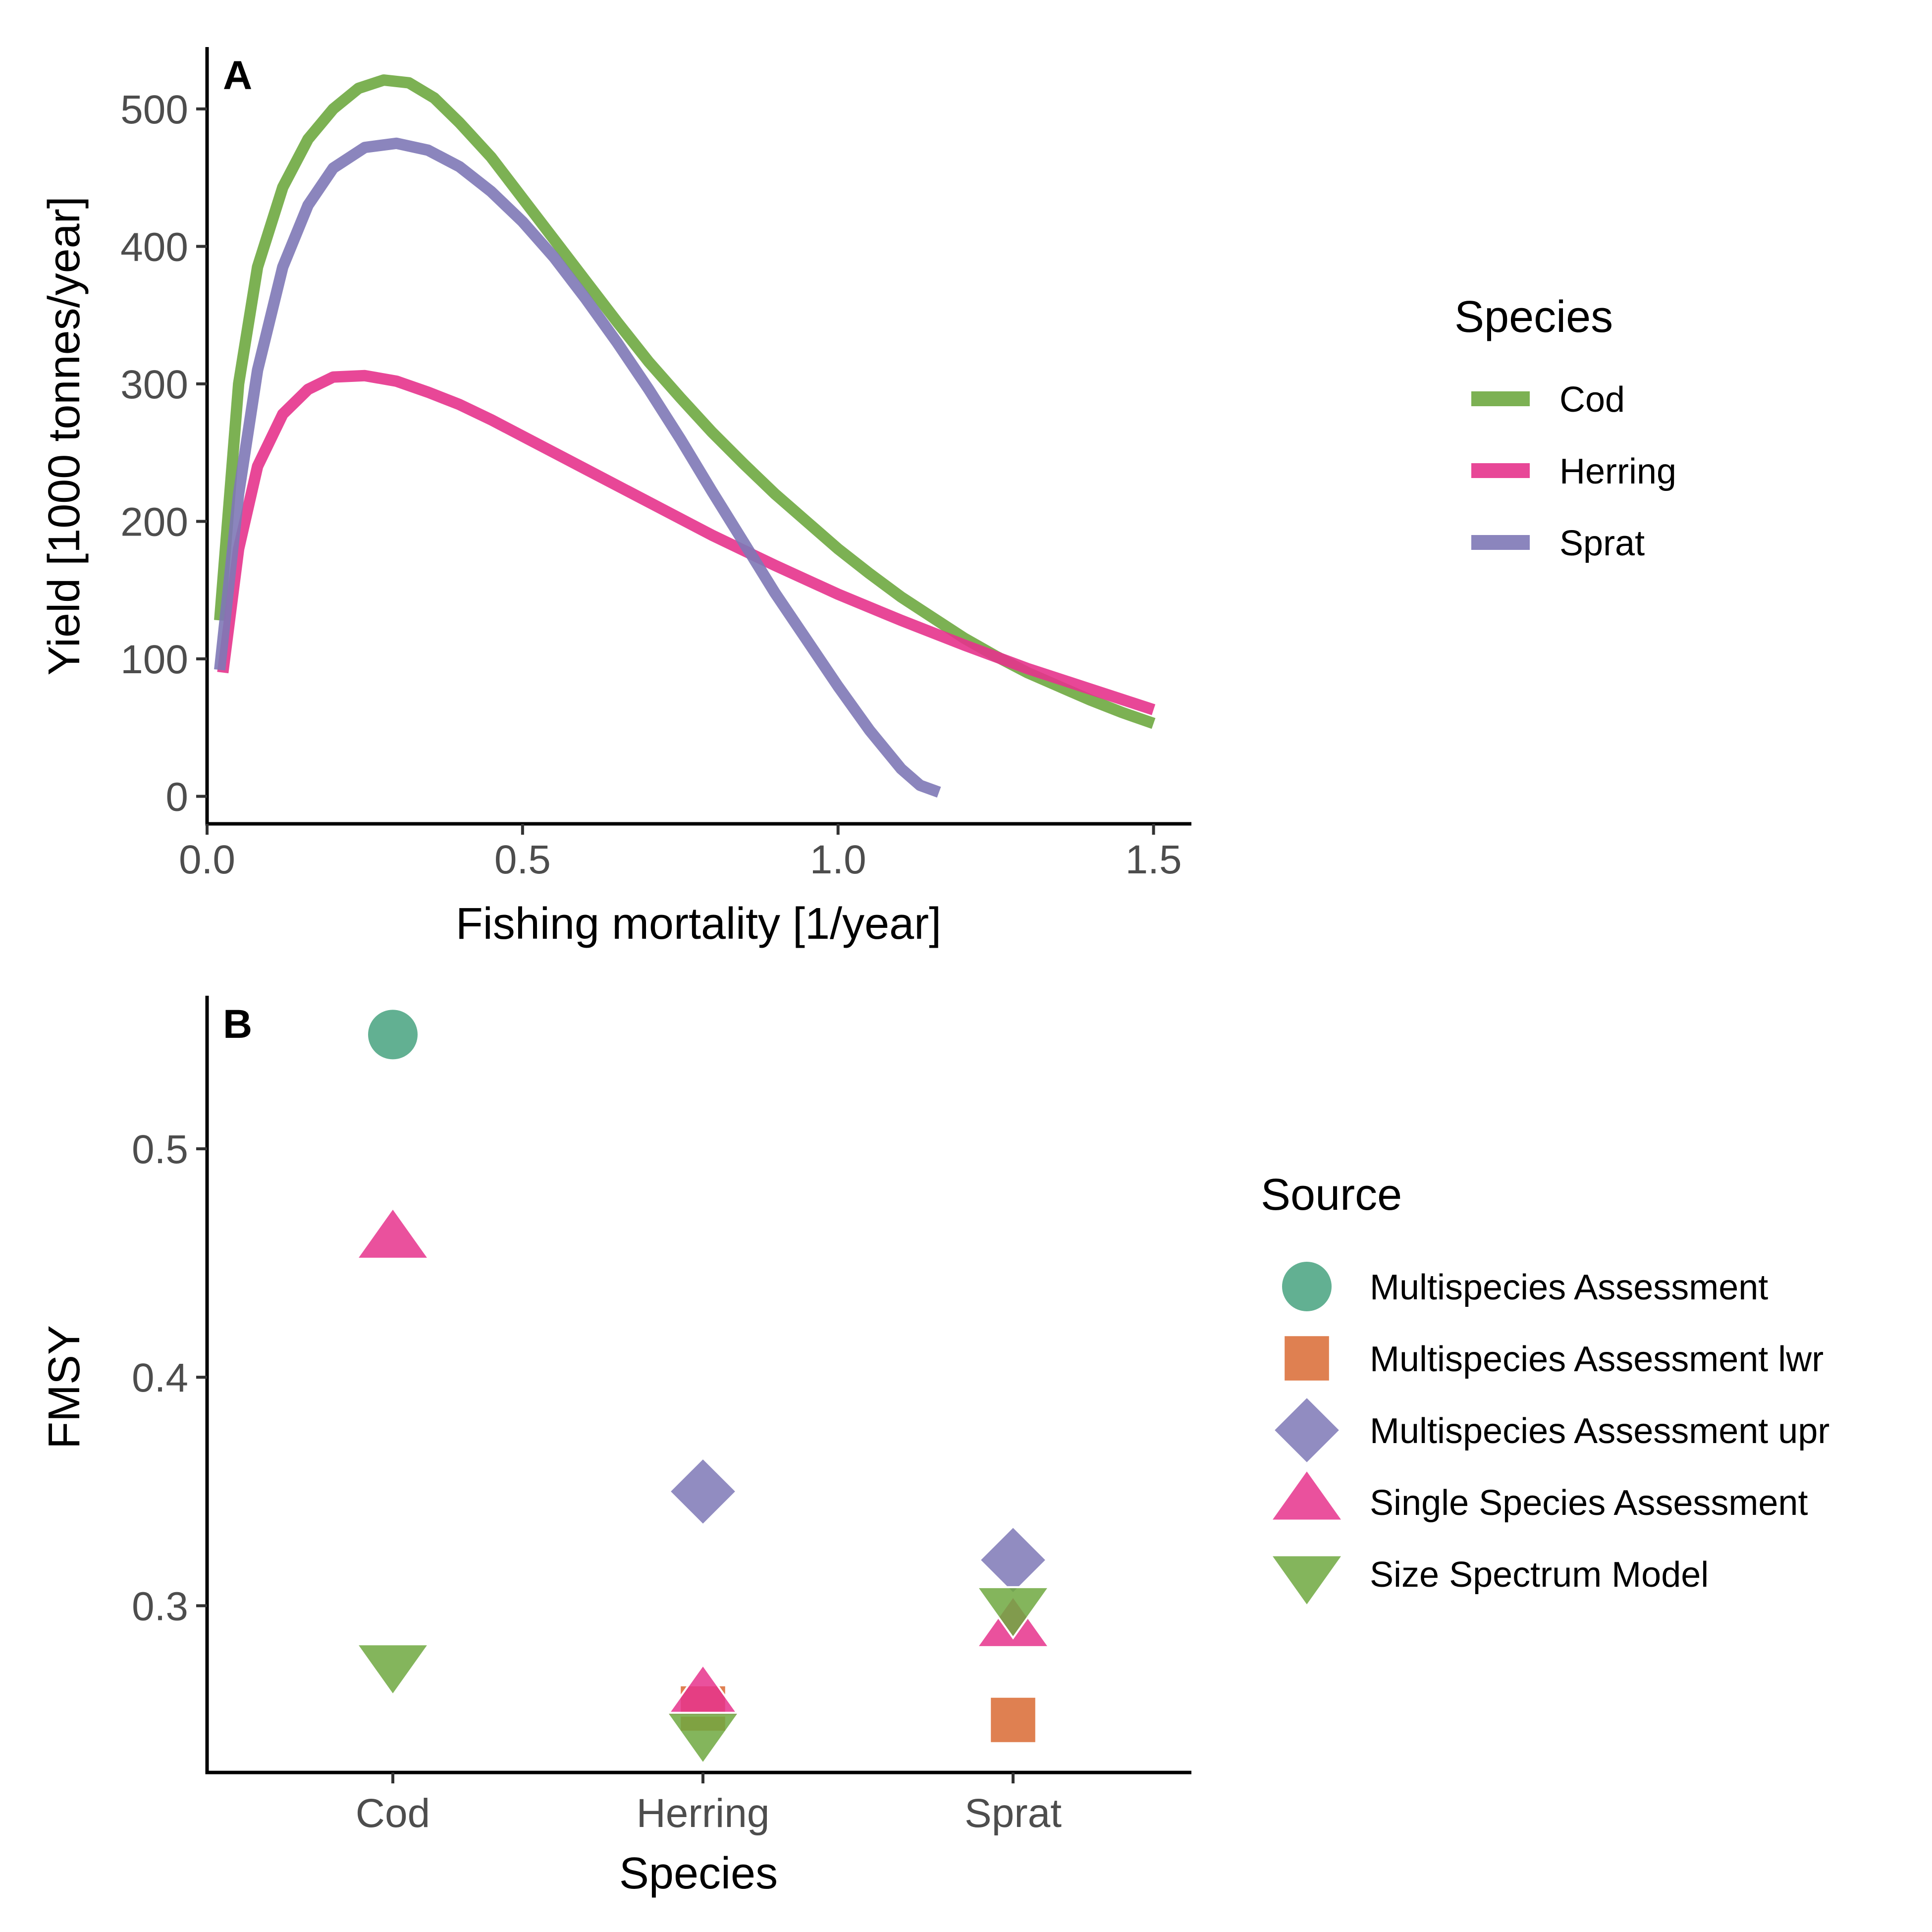  I want to click on x-tick-label-sprat: Sprat, so click(1014, 1813).